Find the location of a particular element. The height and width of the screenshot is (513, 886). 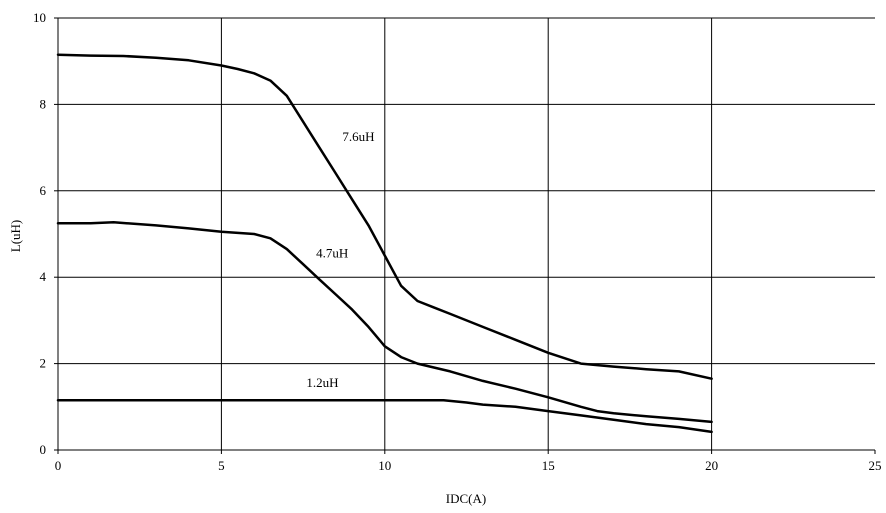

x-tick-label: 15 is located at coordinates (548, 465).